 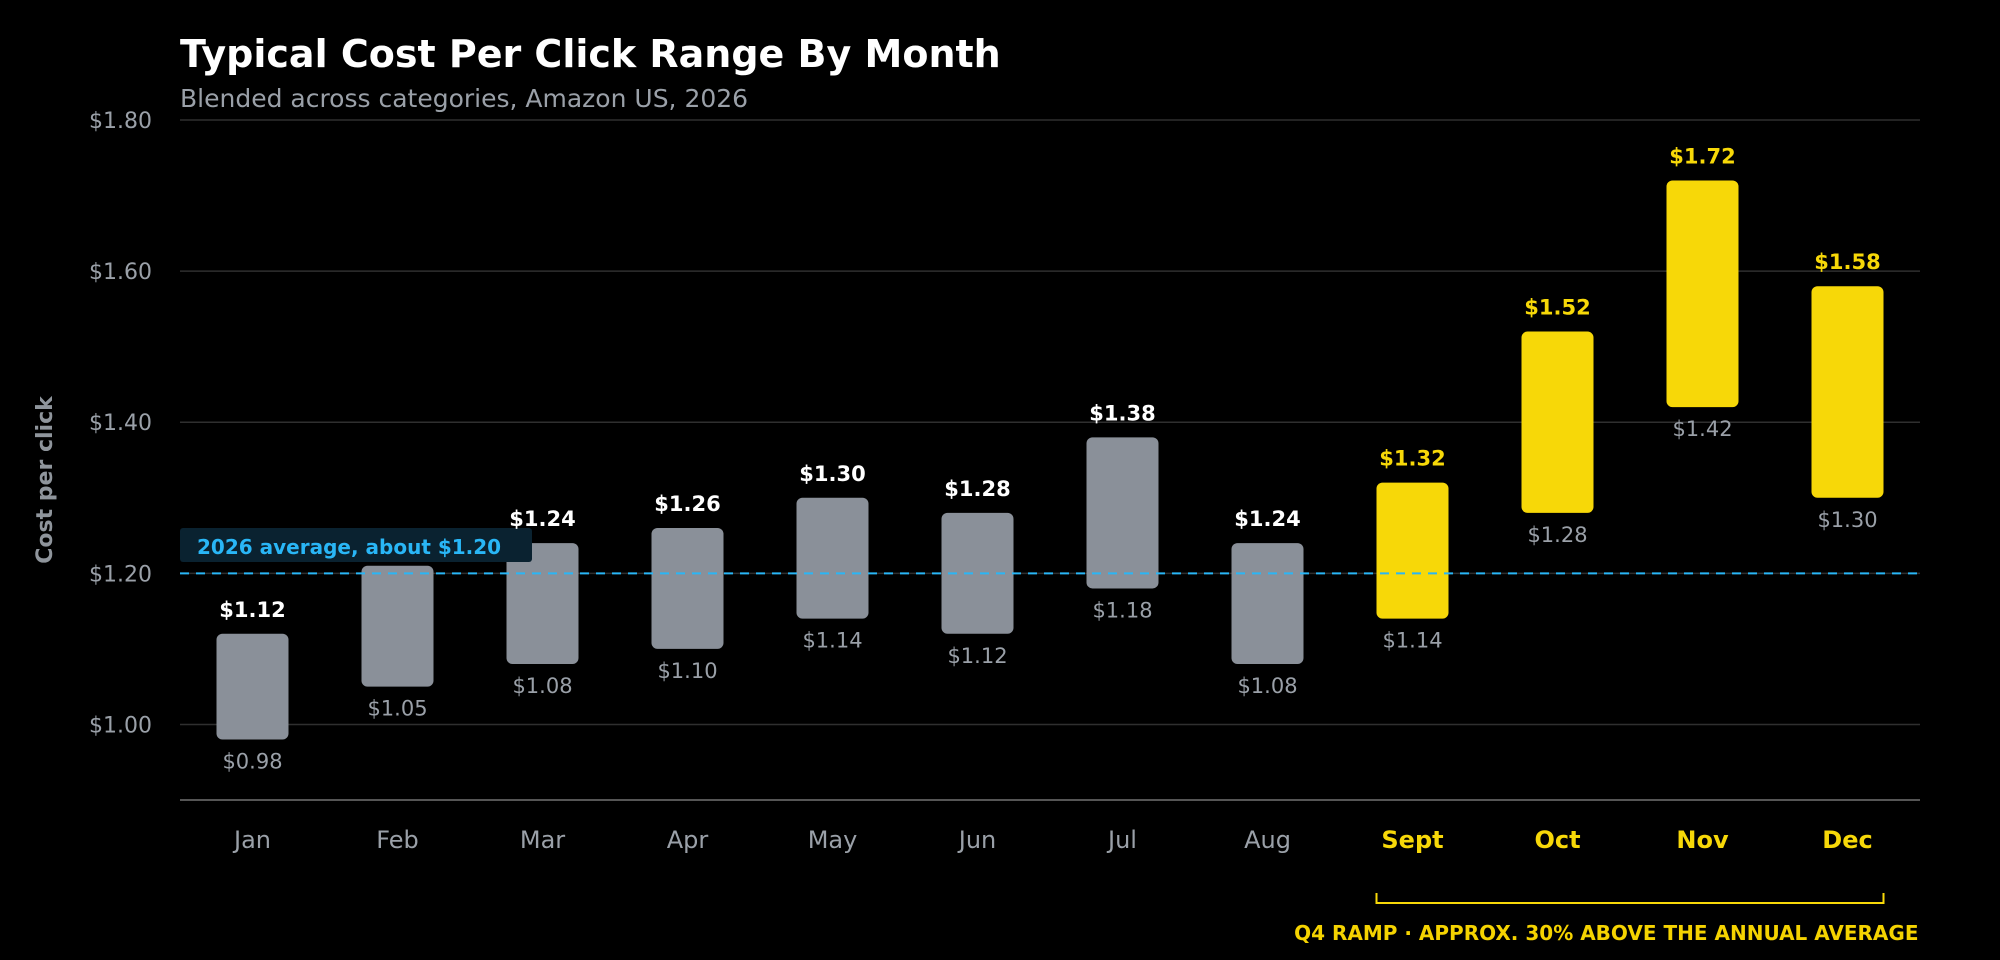 I want to click on low-value-label: $1.30, so click(x=1847, y=520).